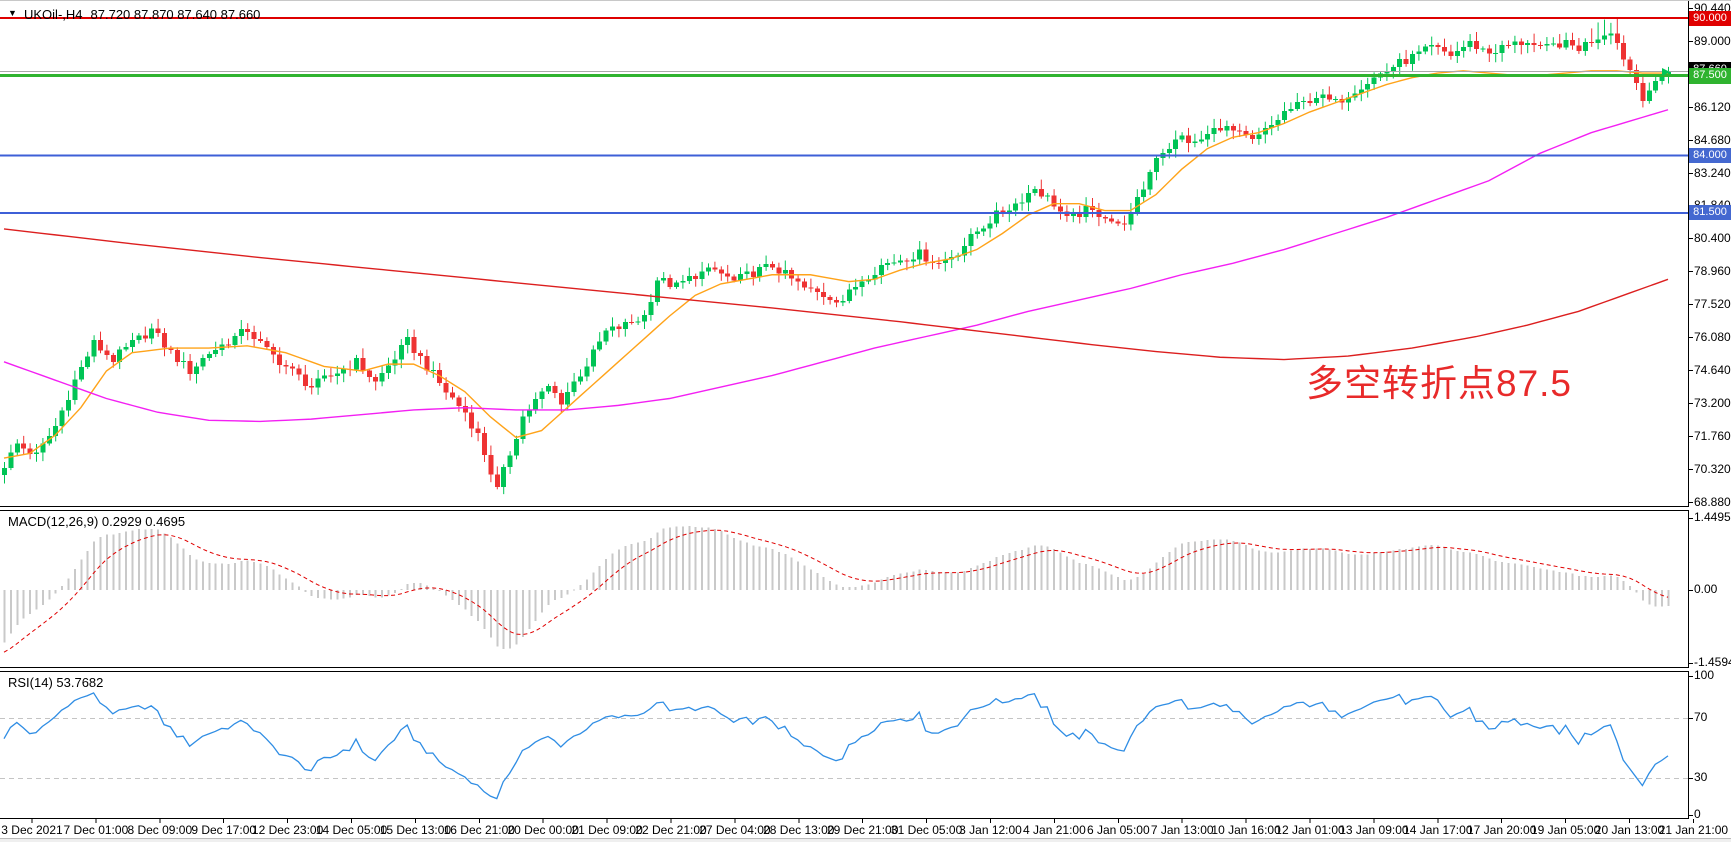  Describe the element at coordinates (175, 14) in the screenshot. I see `chart-title-ohlc: 87.720 87.870 87.640 87.660` at that location.